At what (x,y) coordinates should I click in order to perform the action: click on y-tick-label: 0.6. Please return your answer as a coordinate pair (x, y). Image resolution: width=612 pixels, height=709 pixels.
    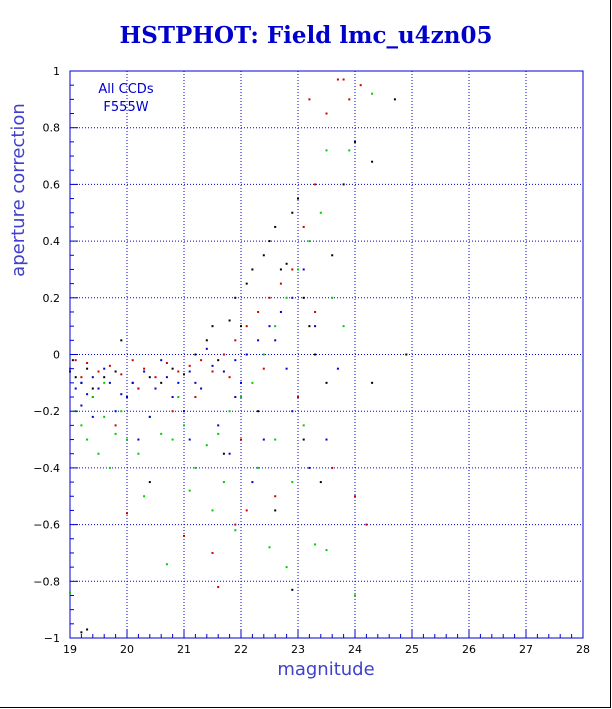
    Looking at the image, I should click on (52, 184).